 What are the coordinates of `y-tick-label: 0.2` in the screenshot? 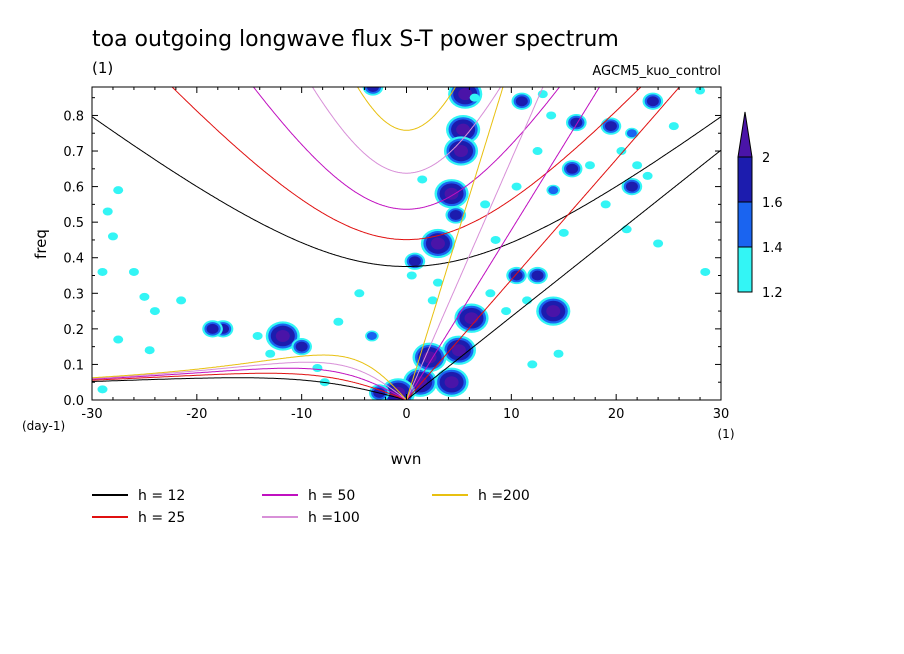 It's located at (73, 330).